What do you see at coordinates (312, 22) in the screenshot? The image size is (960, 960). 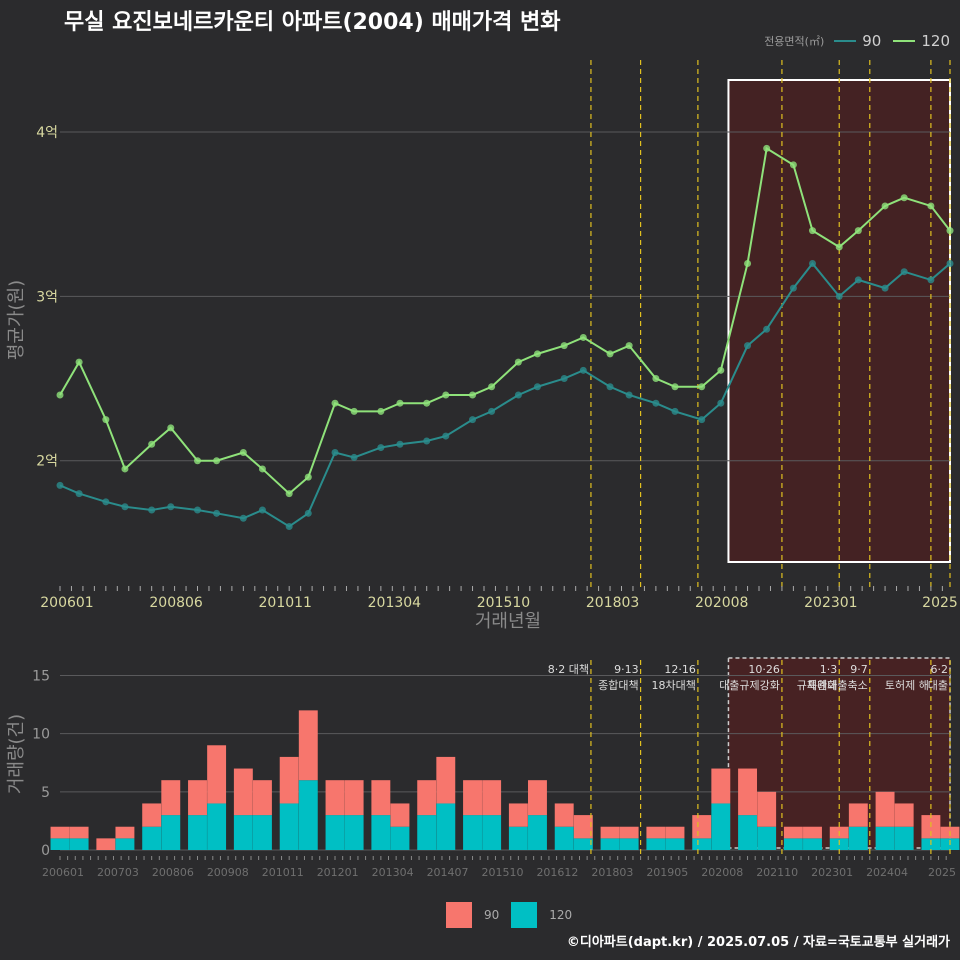 I see `chart-title: 무실 요진보네르카운티 아파트(2004) 매매가격 변화` at bounding box center [312, 22].